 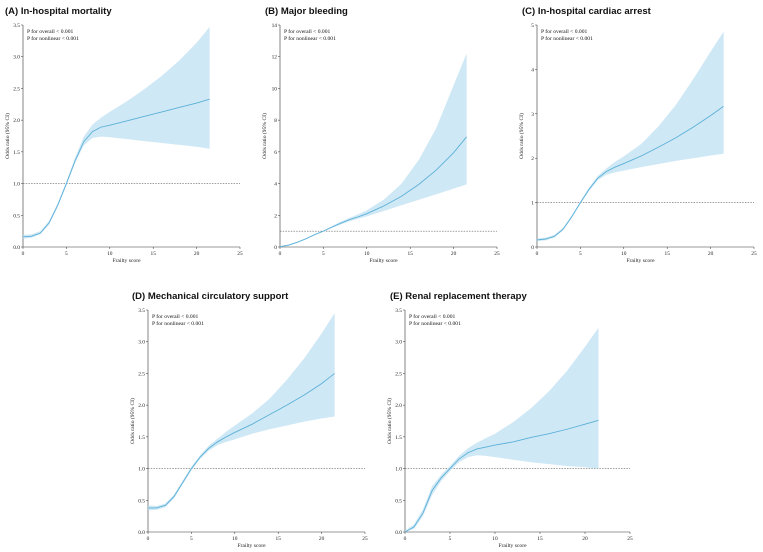 What do you see at coordinates (532, 115) in the screenshot?
I see `y-tick-label: 3` at bounding box center [532, 115].